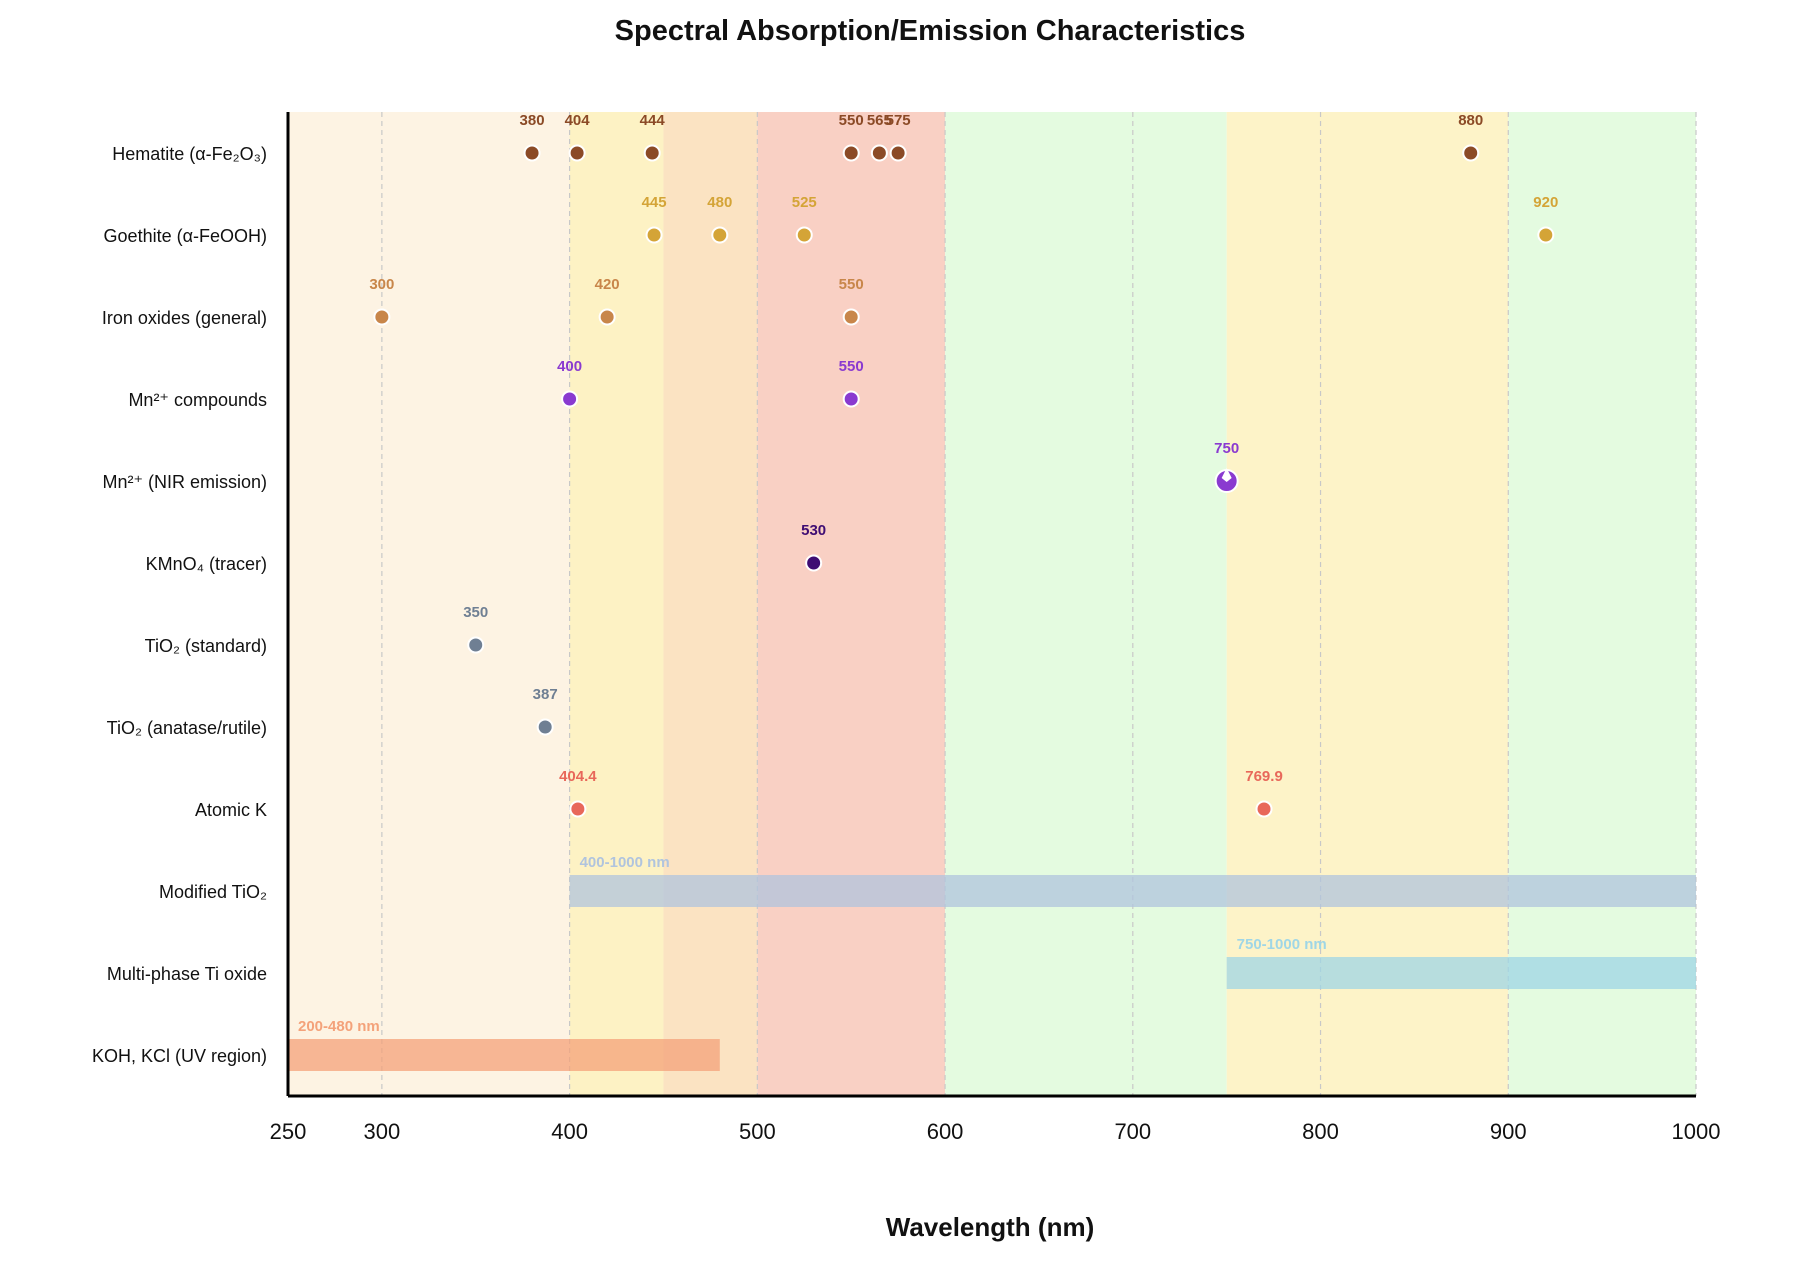 Image resolution: width=1814 pixels, height=1269 pixels. I want to click on category-label-koh-kcl-uv-region: KOH, KCl (UV region), so click(179, 1056).